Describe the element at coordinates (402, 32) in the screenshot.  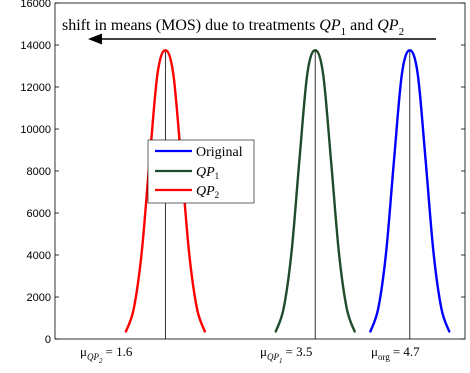
I see `annotation-qp2-sub: 2` at that location.